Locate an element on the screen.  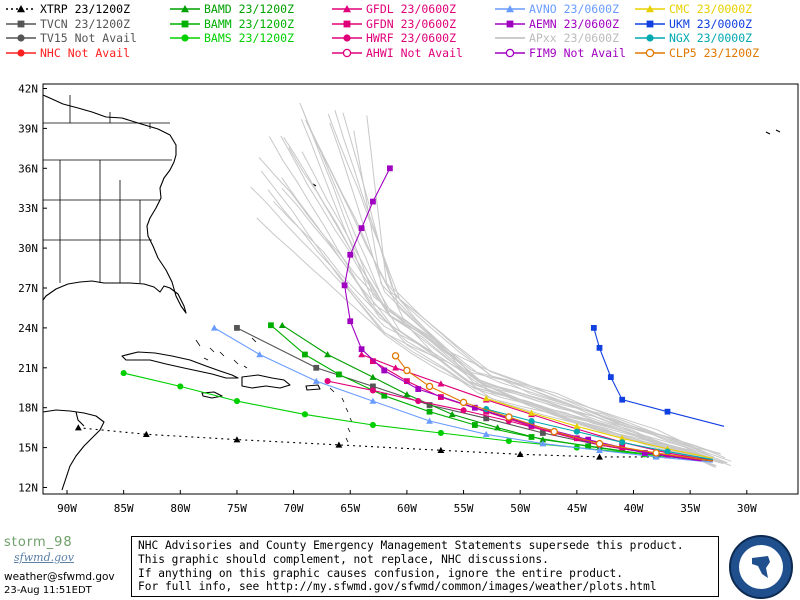
legend-label: APxx 23/0600Z is located at coordinates (574, 38).